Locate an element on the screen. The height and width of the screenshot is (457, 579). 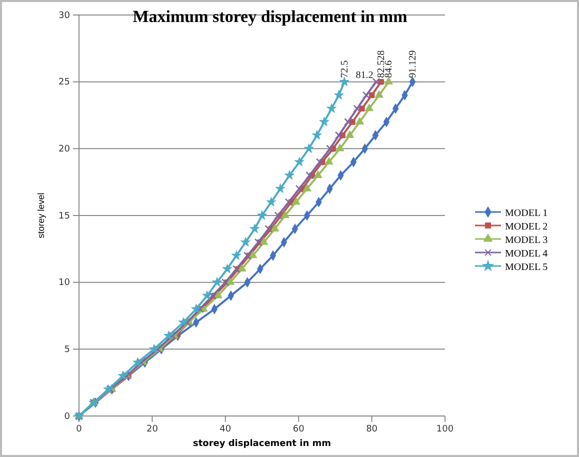
annotation: 72.5 is located at coordinates (344, 69).